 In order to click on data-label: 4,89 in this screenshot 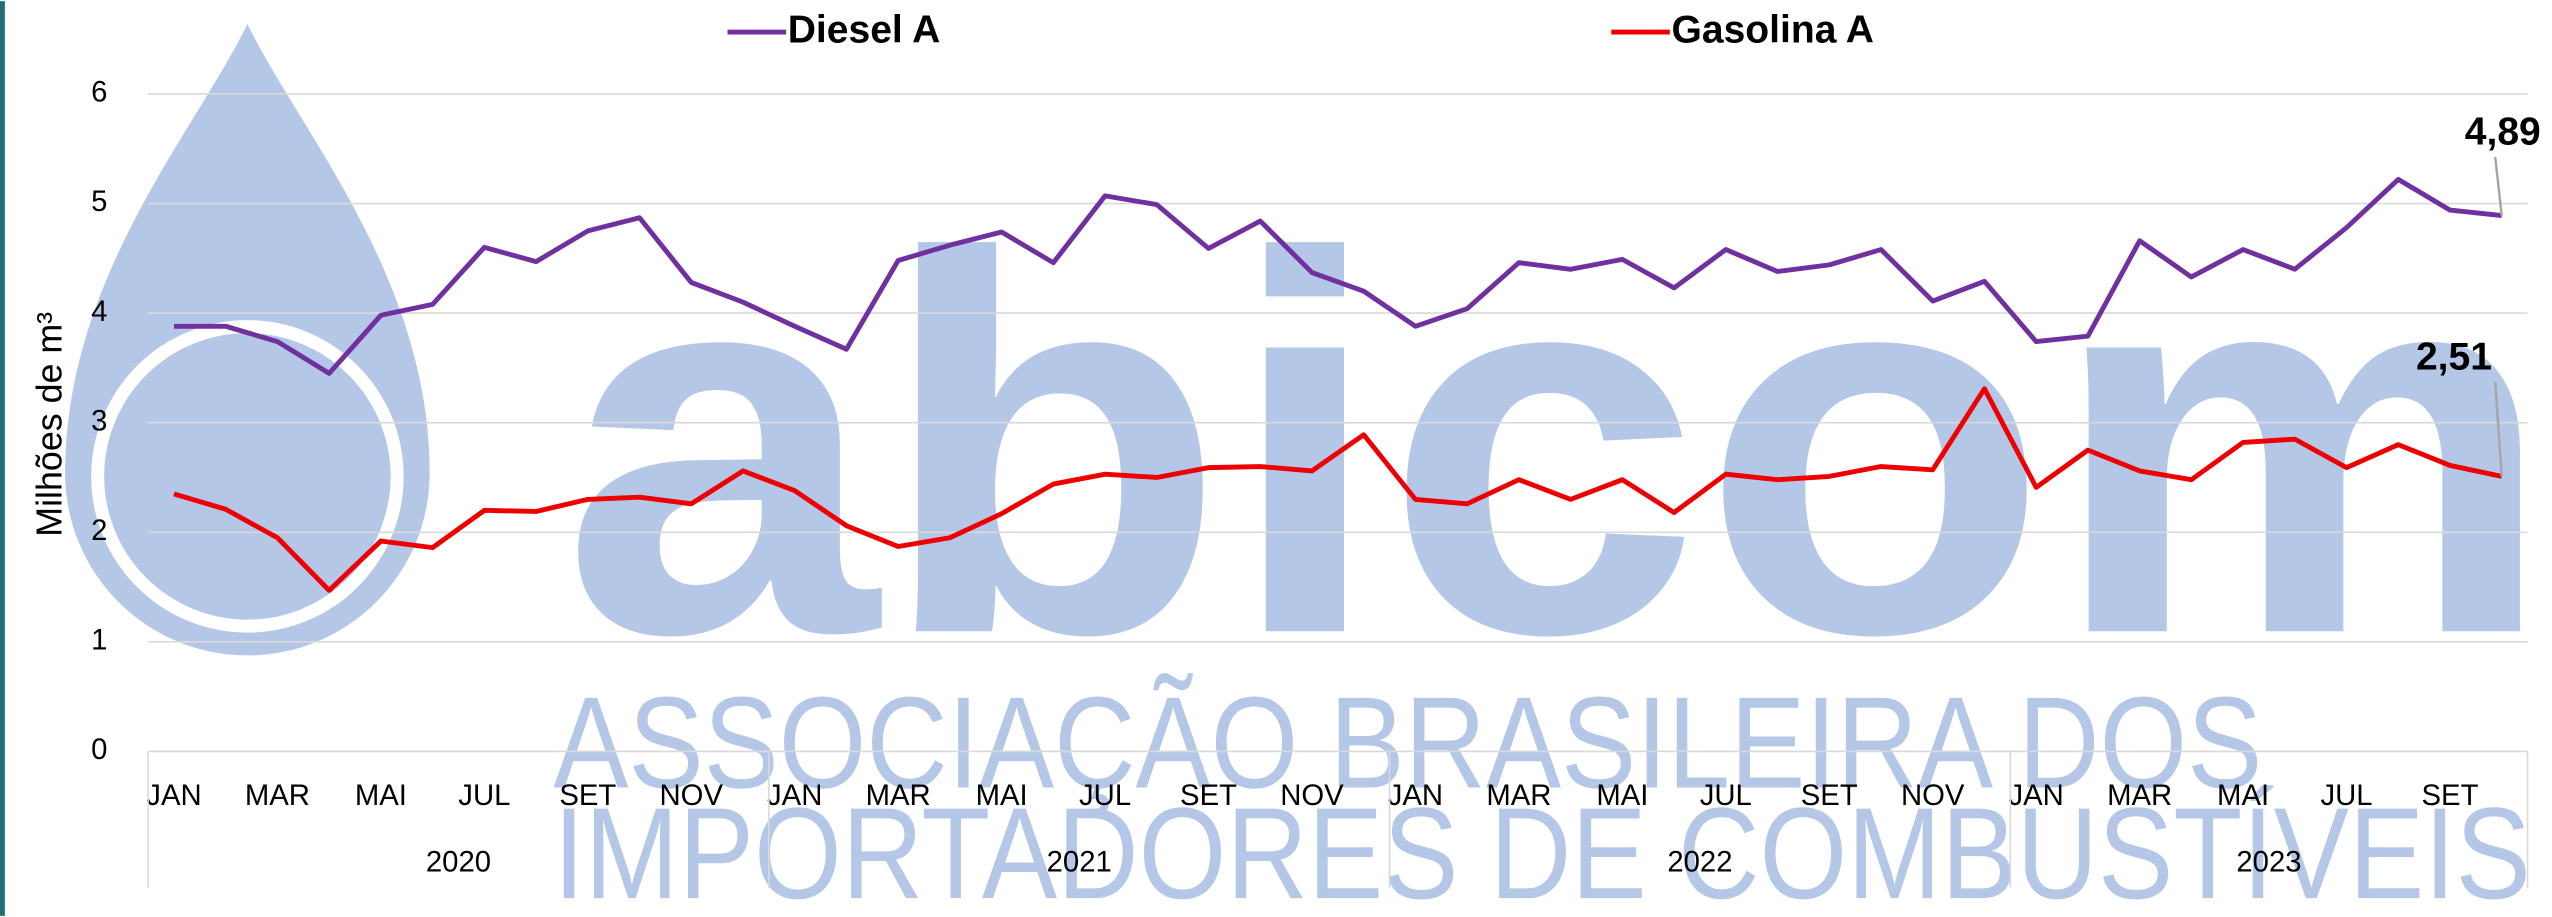, I will do `click(2503, 132)`.